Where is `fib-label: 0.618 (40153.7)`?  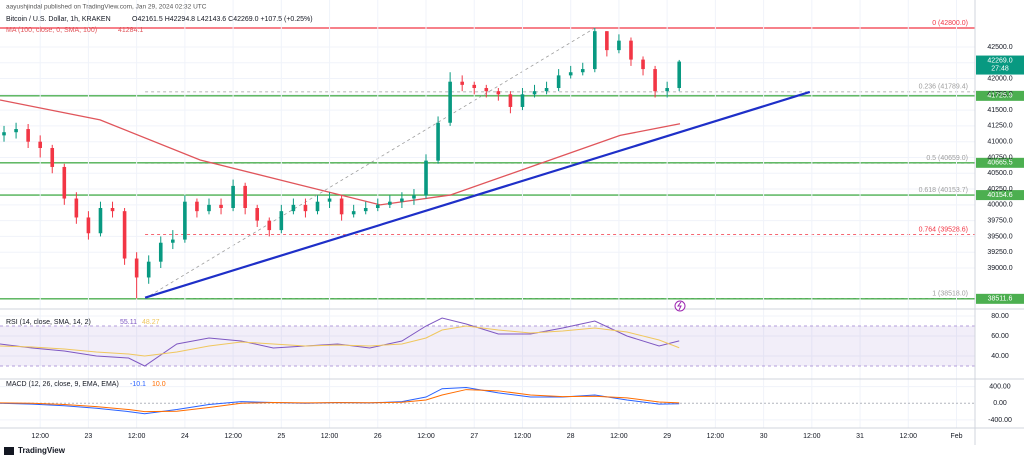
fib-label: 0.618 (40153.7) is located at coordinates (943, 190).